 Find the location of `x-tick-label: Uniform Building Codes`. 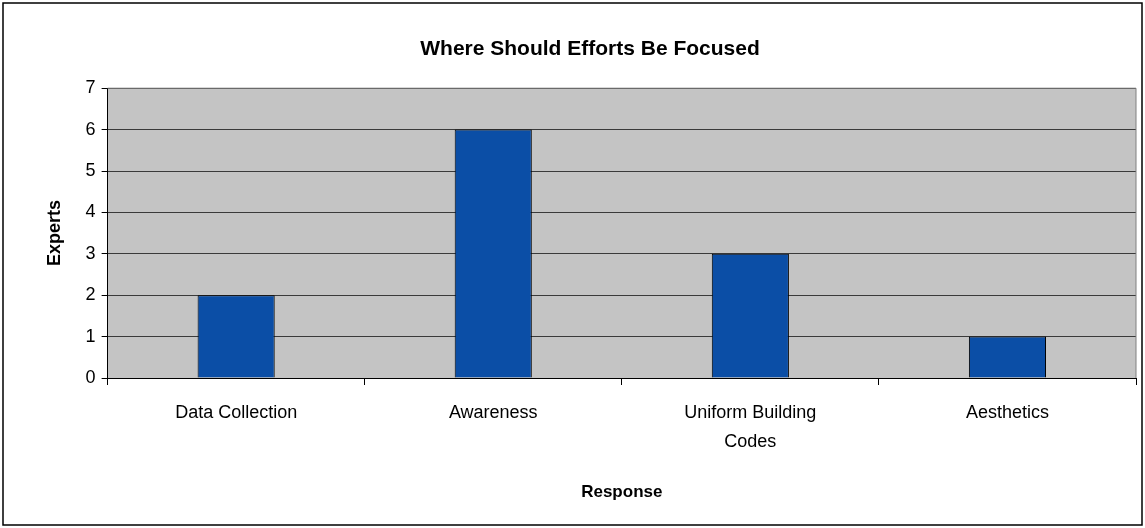

x-tick-label: Uniform Building Codes is located at coordinates (750, 427).